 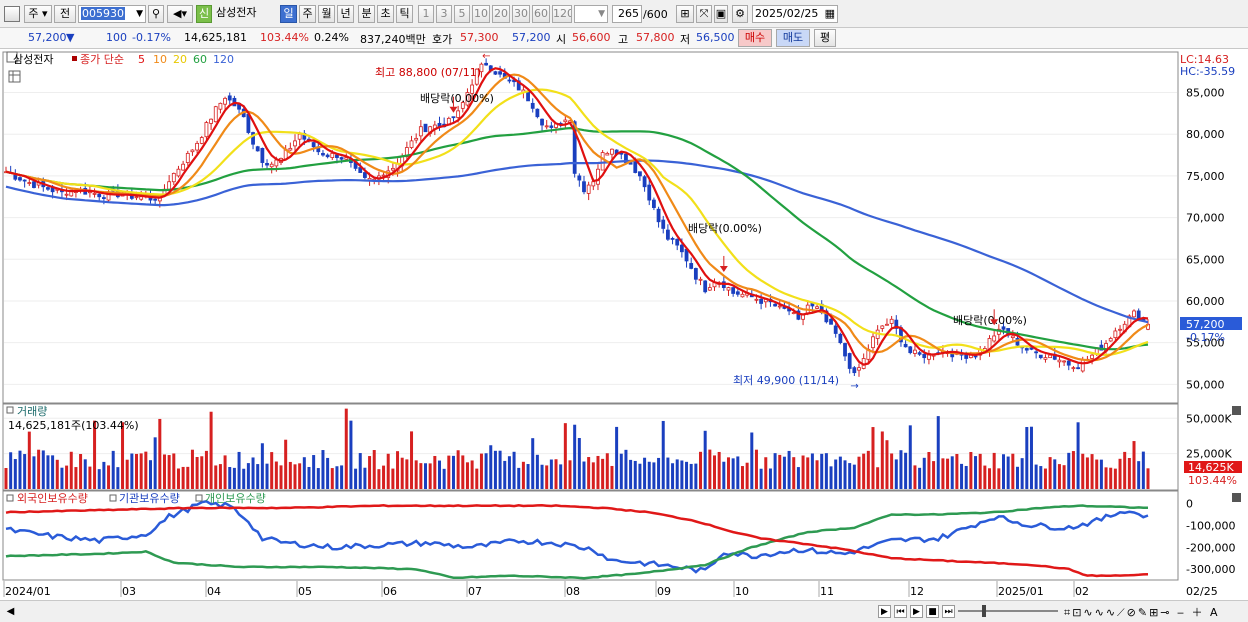 I want to click on crosshair-icon: ⤧, so click(x=704, y=14).